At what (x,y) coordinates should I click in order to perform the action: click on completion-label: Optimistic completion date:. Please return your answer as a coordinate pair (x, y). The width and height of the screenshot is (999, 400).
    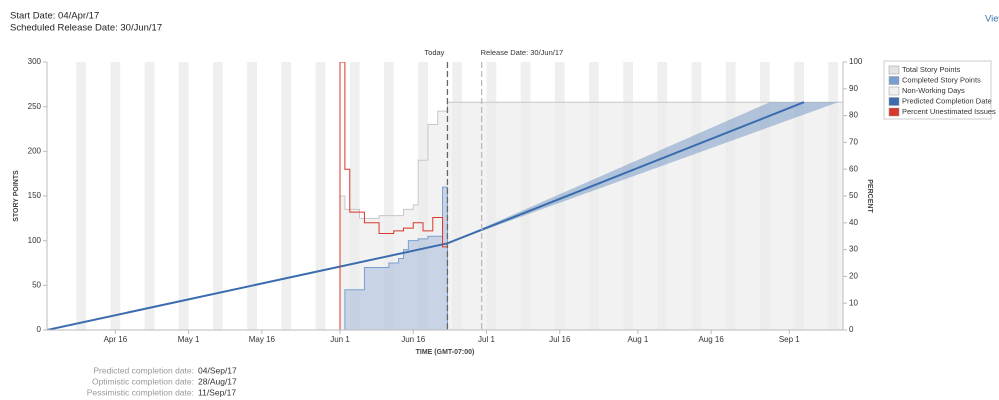
    Looking at the image, I should click on (143, 381).